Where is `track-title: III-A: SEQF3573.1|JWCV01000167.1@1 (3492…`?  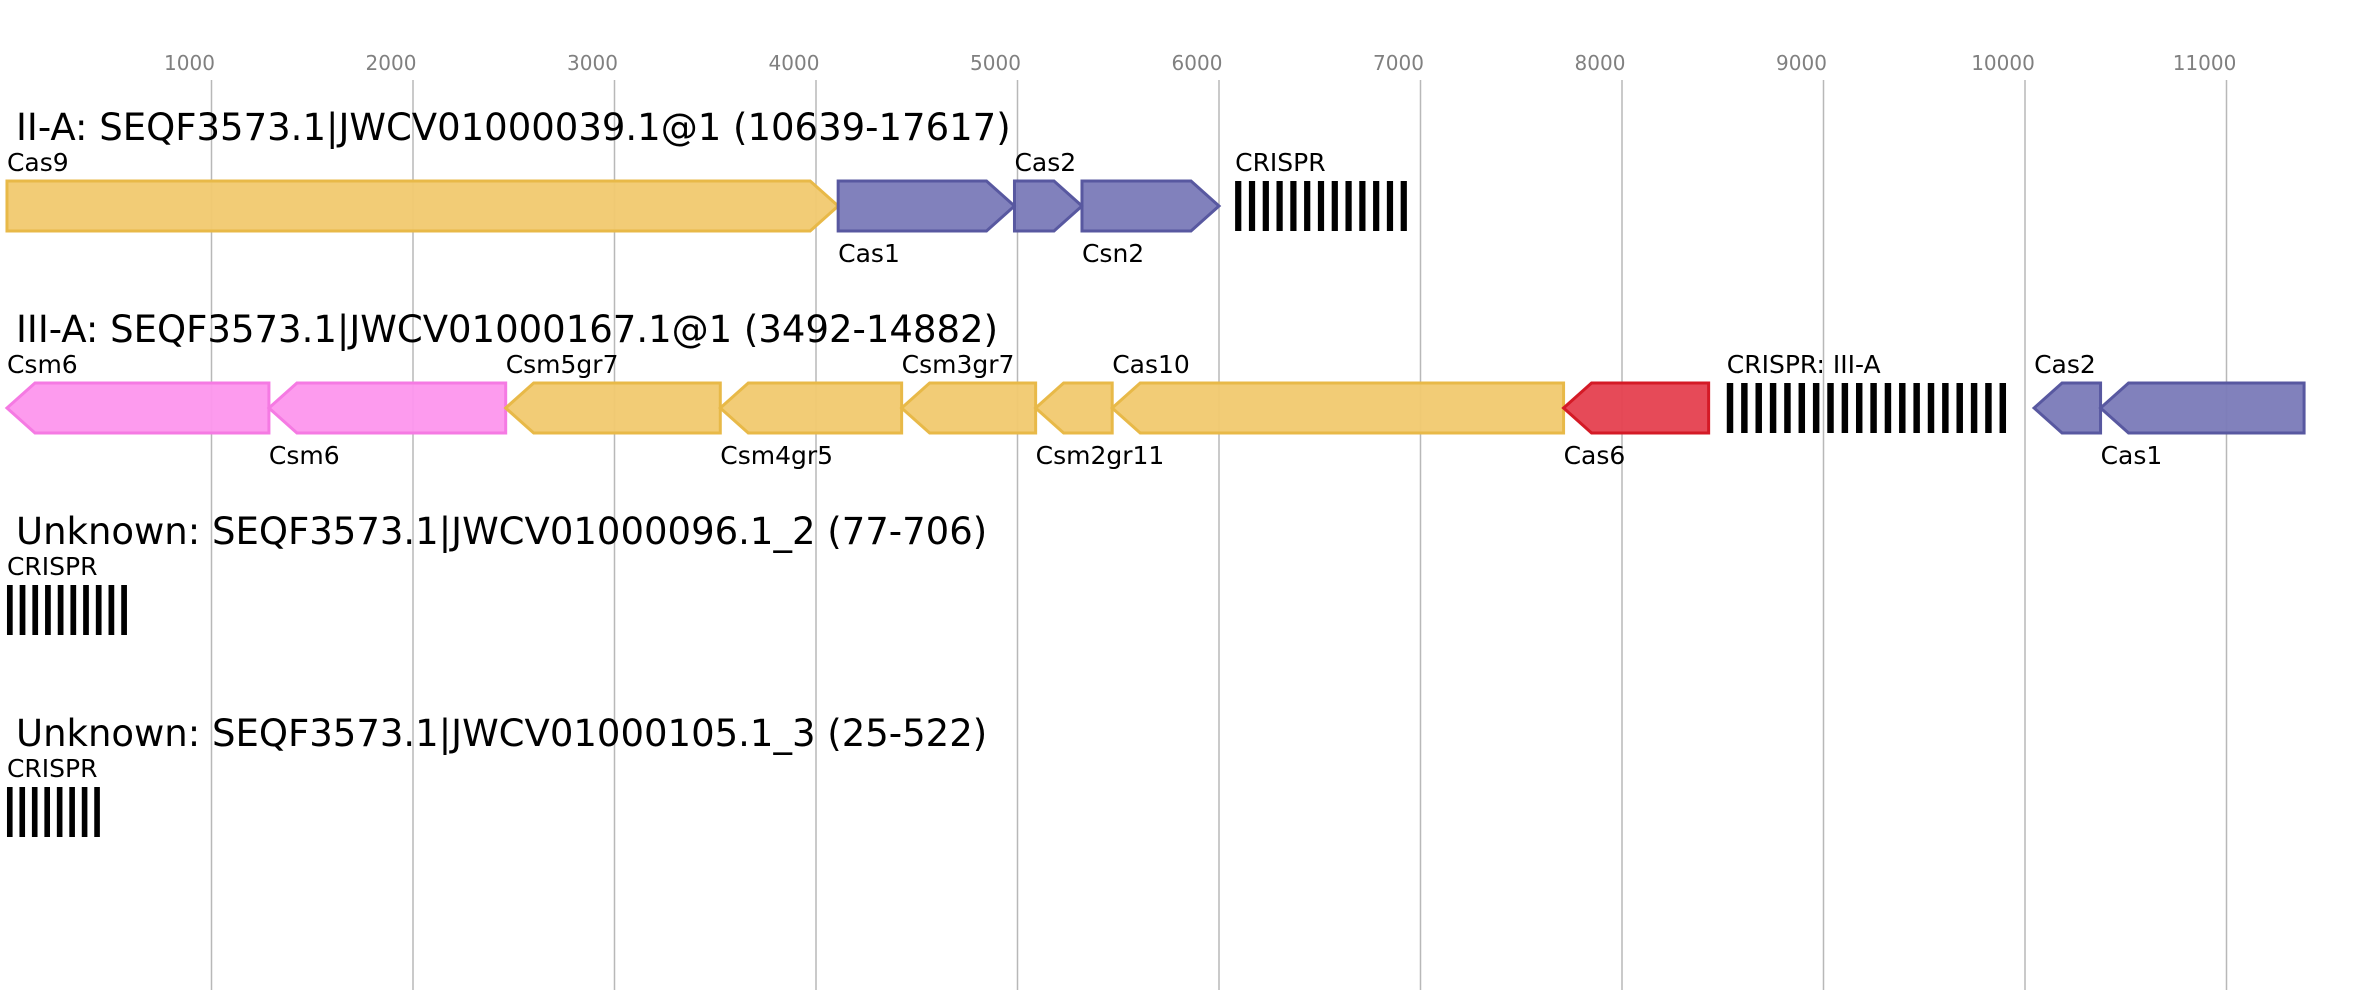 track-title: III-A: SEQF3573.1|JWCV01000167.1@1 (3492… is located at coordinates (507, 329).